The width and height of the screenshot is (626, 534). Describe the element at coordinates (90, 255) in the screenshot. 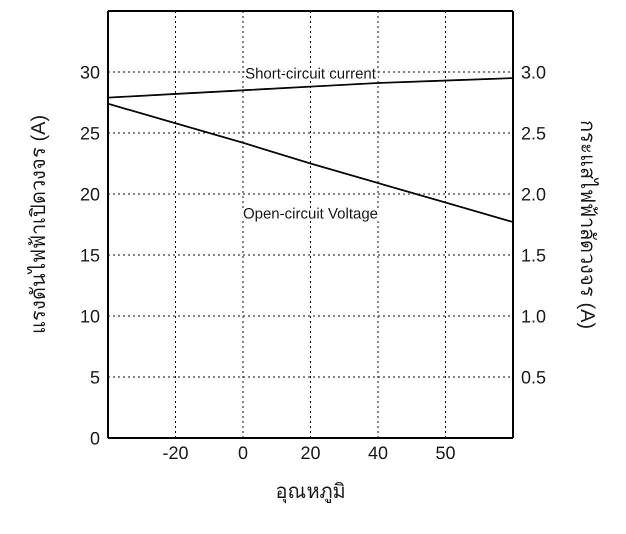

I see `y-tick-label: 15` at that location.